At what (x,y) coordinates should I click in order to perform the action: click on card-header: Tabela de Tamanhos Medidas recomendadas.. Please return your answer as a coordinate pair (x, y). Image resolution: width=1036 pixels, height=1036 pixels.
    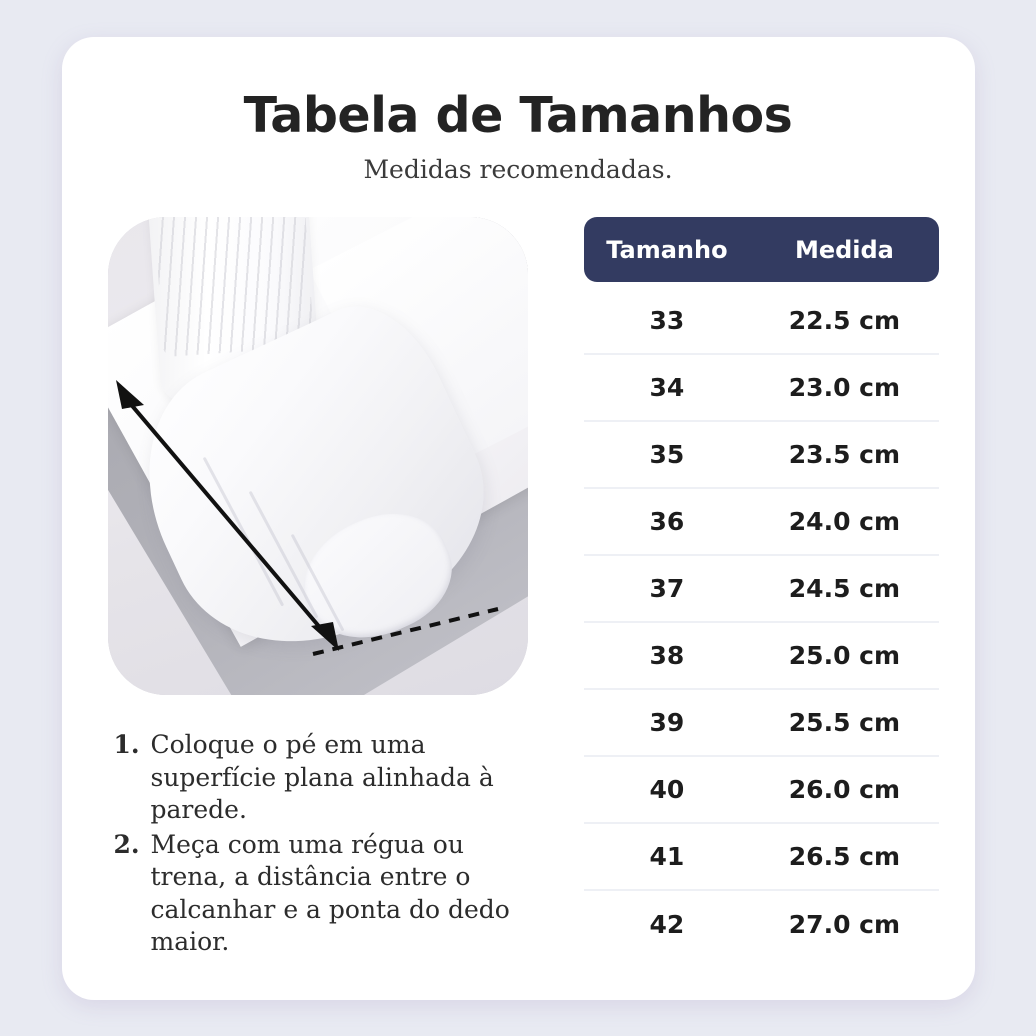
    Looking at the image, I should click on (518, 135).